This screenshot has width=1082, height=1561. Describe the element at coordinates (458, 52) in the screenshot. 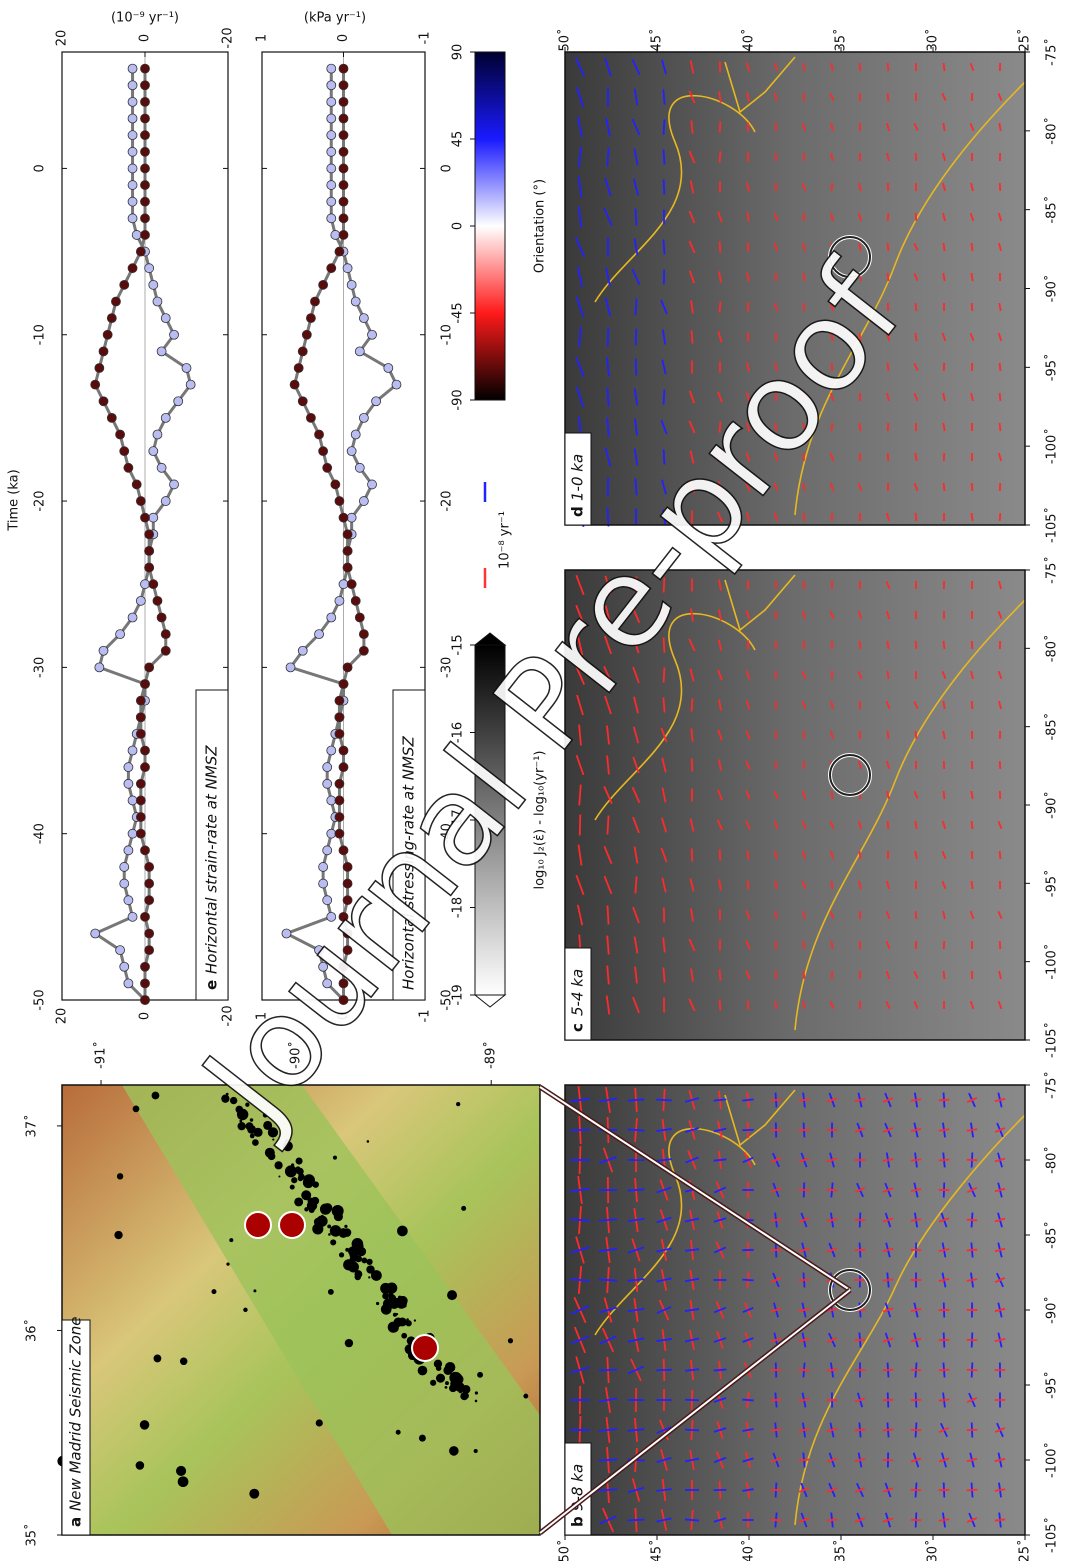

I see `colorbar-tick-label: 90` at that location.